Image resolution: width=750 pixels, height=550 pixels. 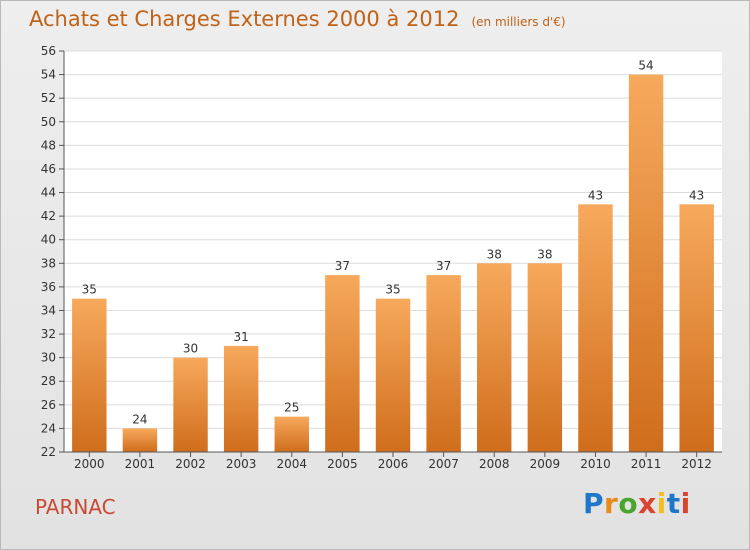 What do you see at coordinates (646, 464) in the screenshot?
I see `x-tick-label: 2011` at bounding box center [646, 464].